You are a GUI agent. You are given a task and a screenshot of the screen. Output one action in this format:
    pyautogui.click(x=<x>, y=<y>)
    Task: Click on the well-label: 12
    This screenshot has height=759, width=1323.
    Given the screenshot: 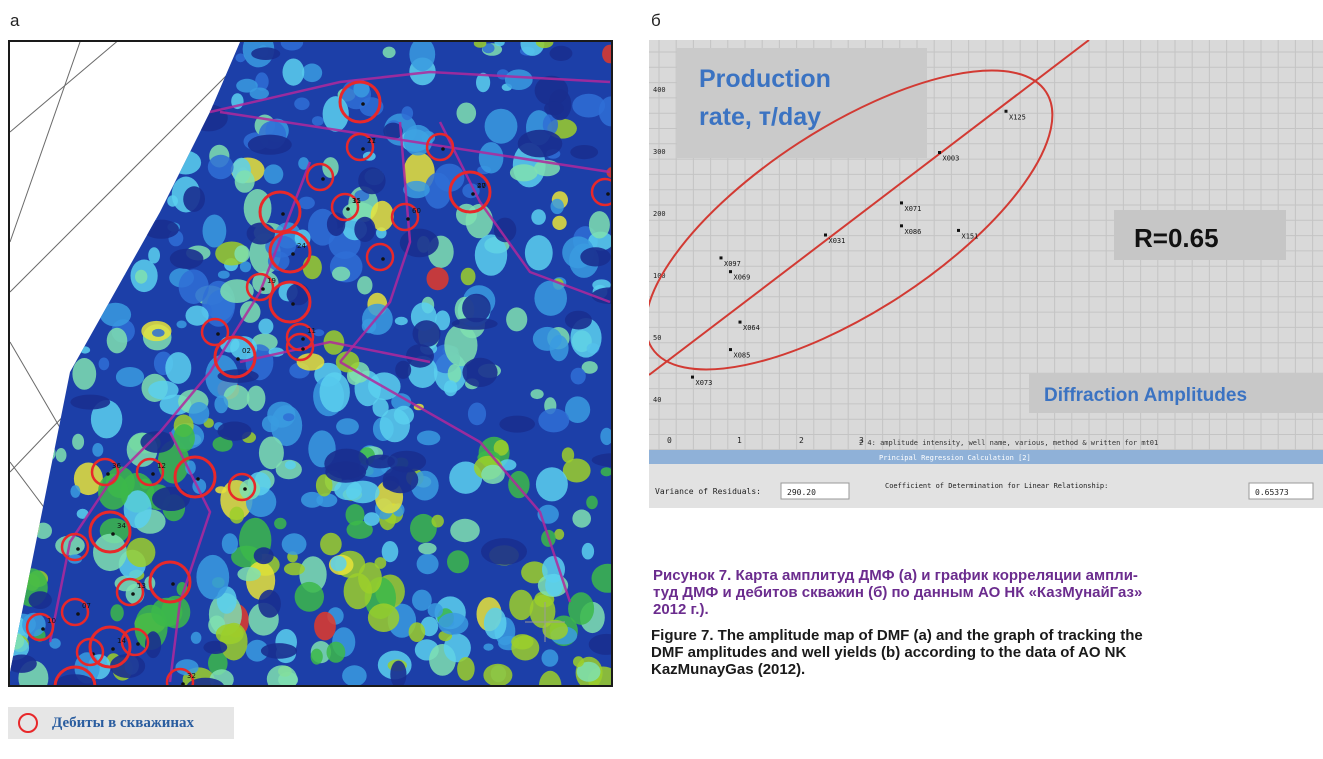 What is the action you would take?
    pyautogui.click(x=161, y=466)
    